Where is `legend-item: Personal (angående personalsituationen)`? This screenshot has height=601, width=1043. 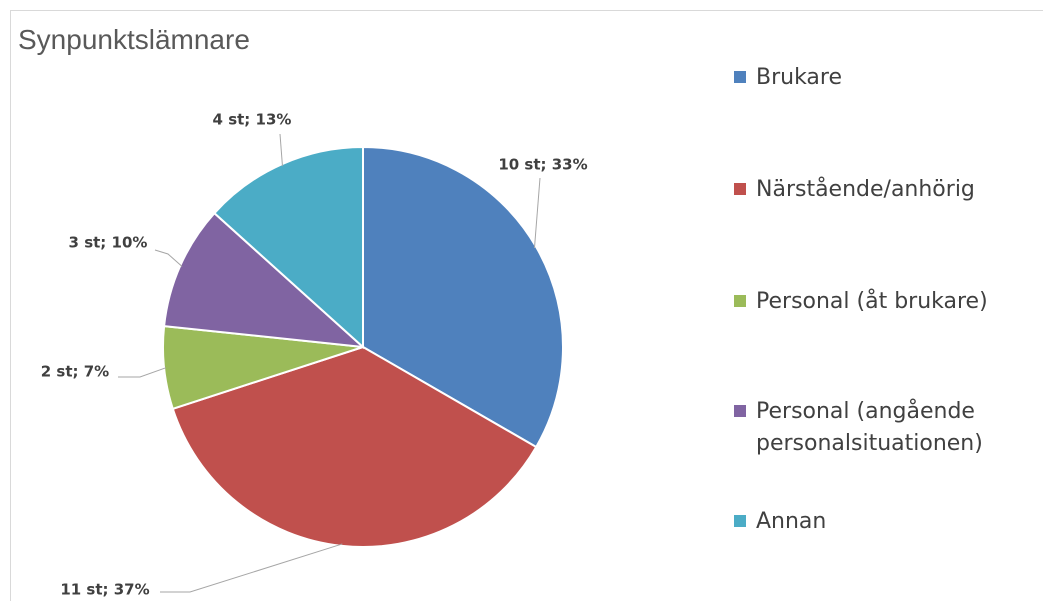
legend-item: Personal (angående personalsituationen) is located at coordinates (887, 428).